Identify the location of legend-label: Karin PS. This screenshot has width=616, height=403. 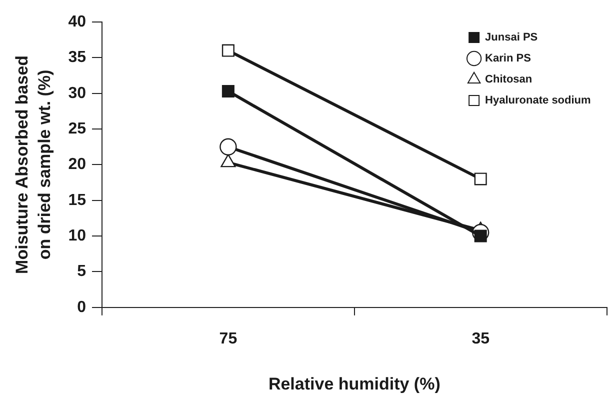
(508, 58).